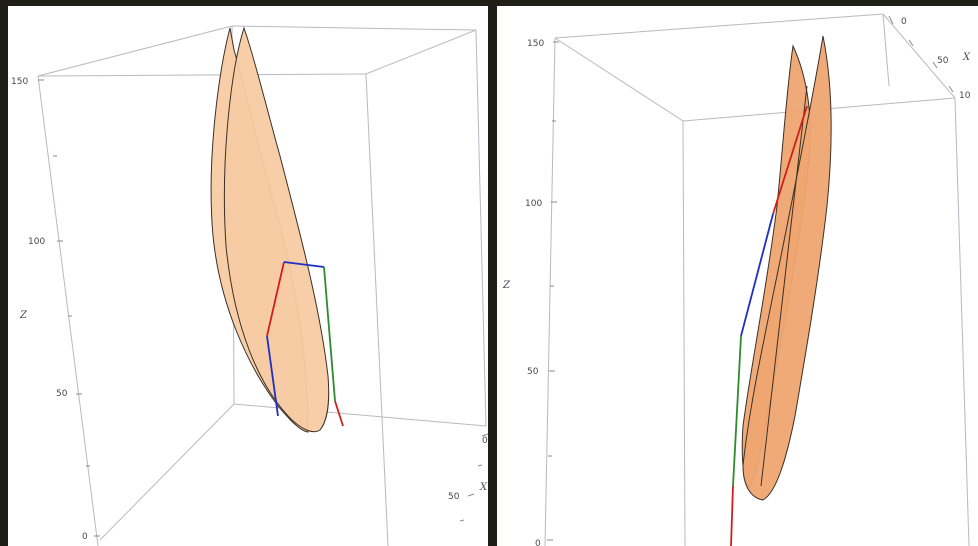 Image resolution: width=978 pixels, height=546 pixels. What do you see at coordinates (737, 411) in the screenshot?
I see `right-green-segment` at bounding box center [737, 411].